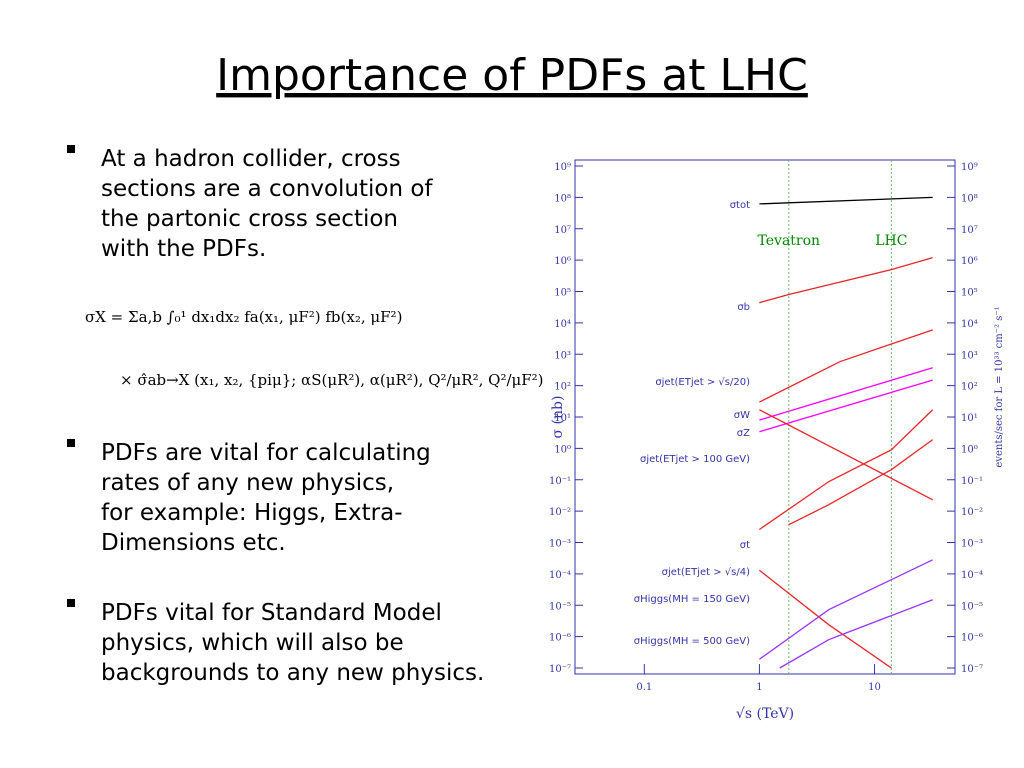  What do you see at coordinates (560, 638) in the screenshot?
I see `y-tick-label: 10⁻⁶` at bounding box center [560, 638].